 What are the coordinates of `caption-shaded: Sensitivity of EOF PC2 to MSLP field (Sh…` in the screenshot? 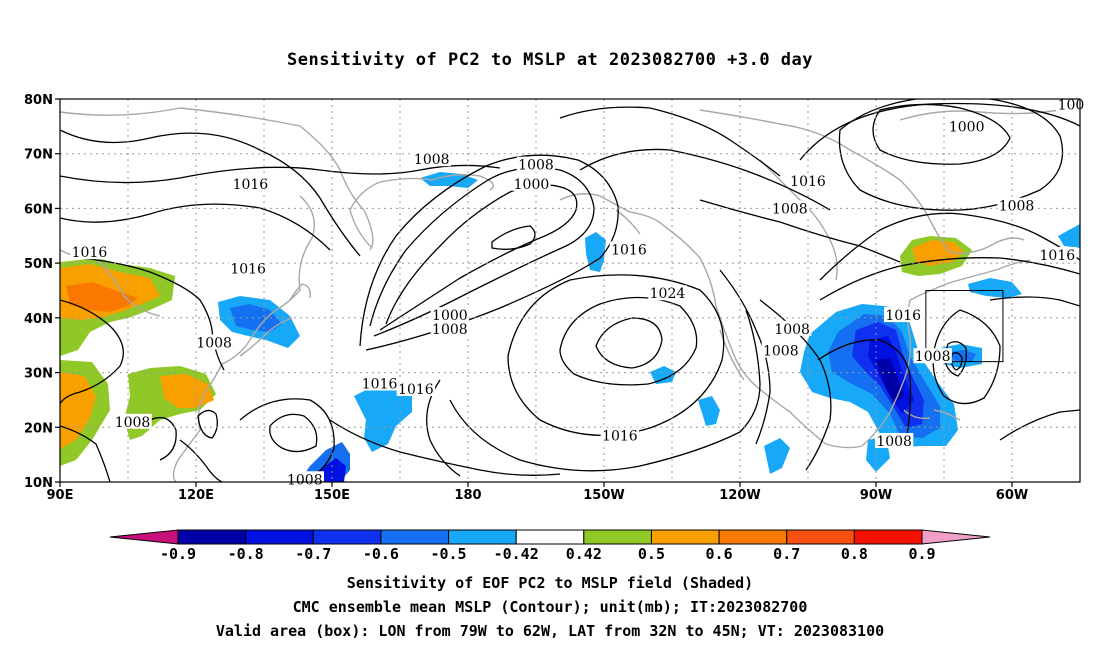 It's located at (550, 583).